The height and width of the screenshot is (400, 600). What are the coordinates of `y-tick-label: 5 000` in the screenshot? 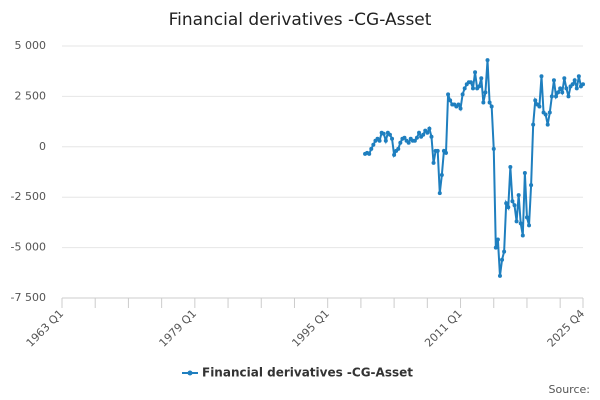 It's located at (31, 45).